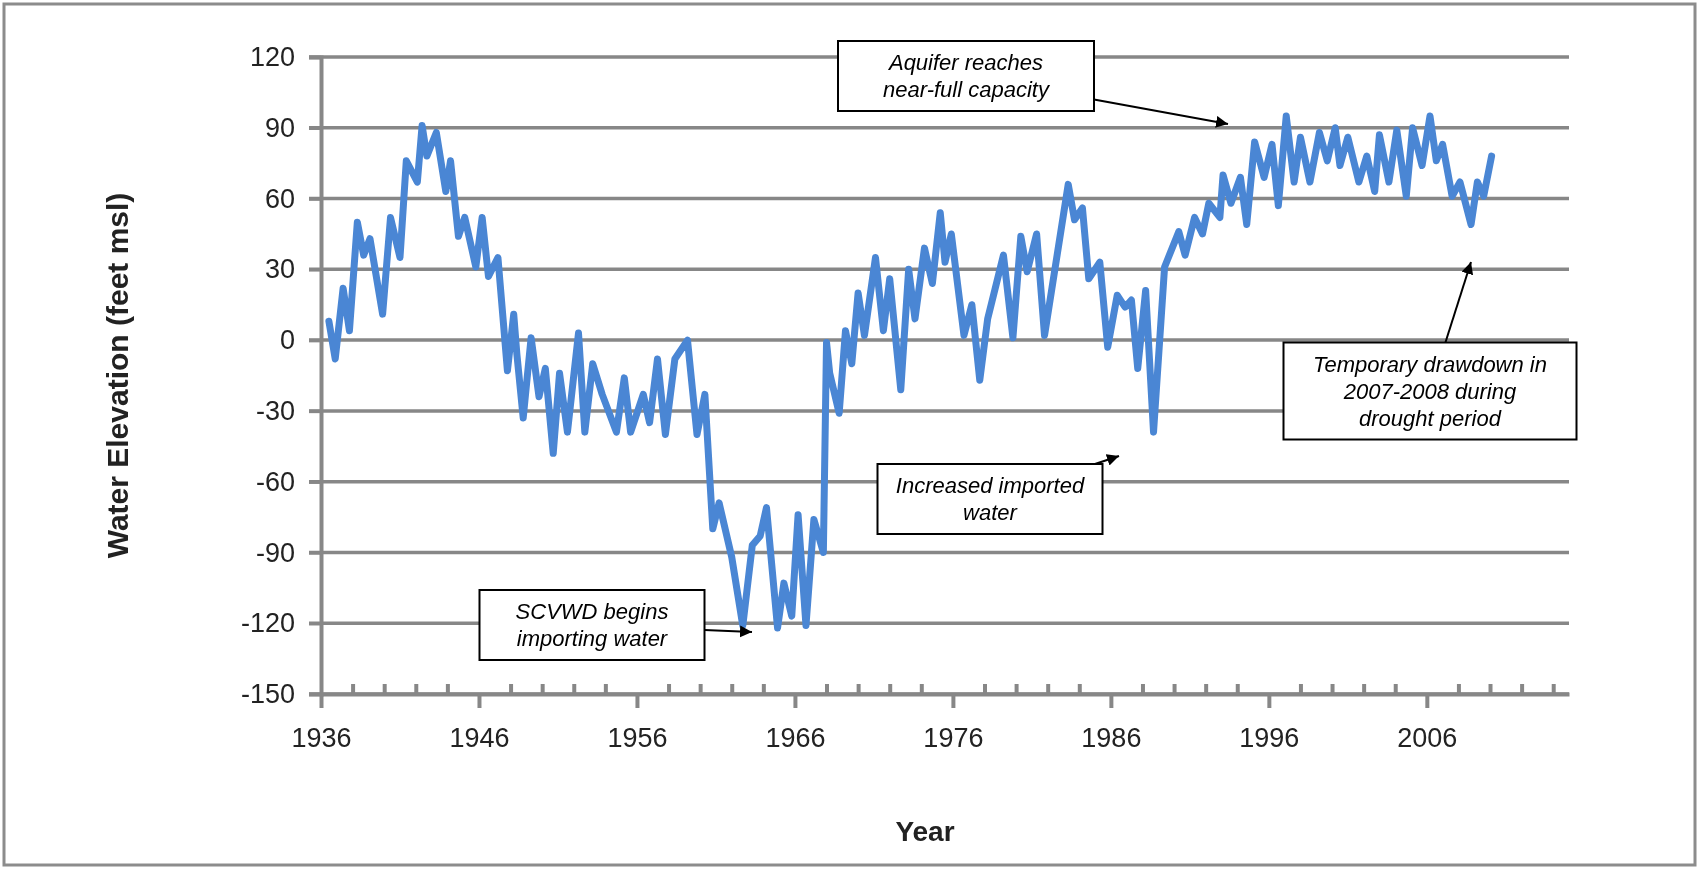 This screenshot has height=869, width=1699. I want to click on x-tick-label: 2006, so click(1427, 738).